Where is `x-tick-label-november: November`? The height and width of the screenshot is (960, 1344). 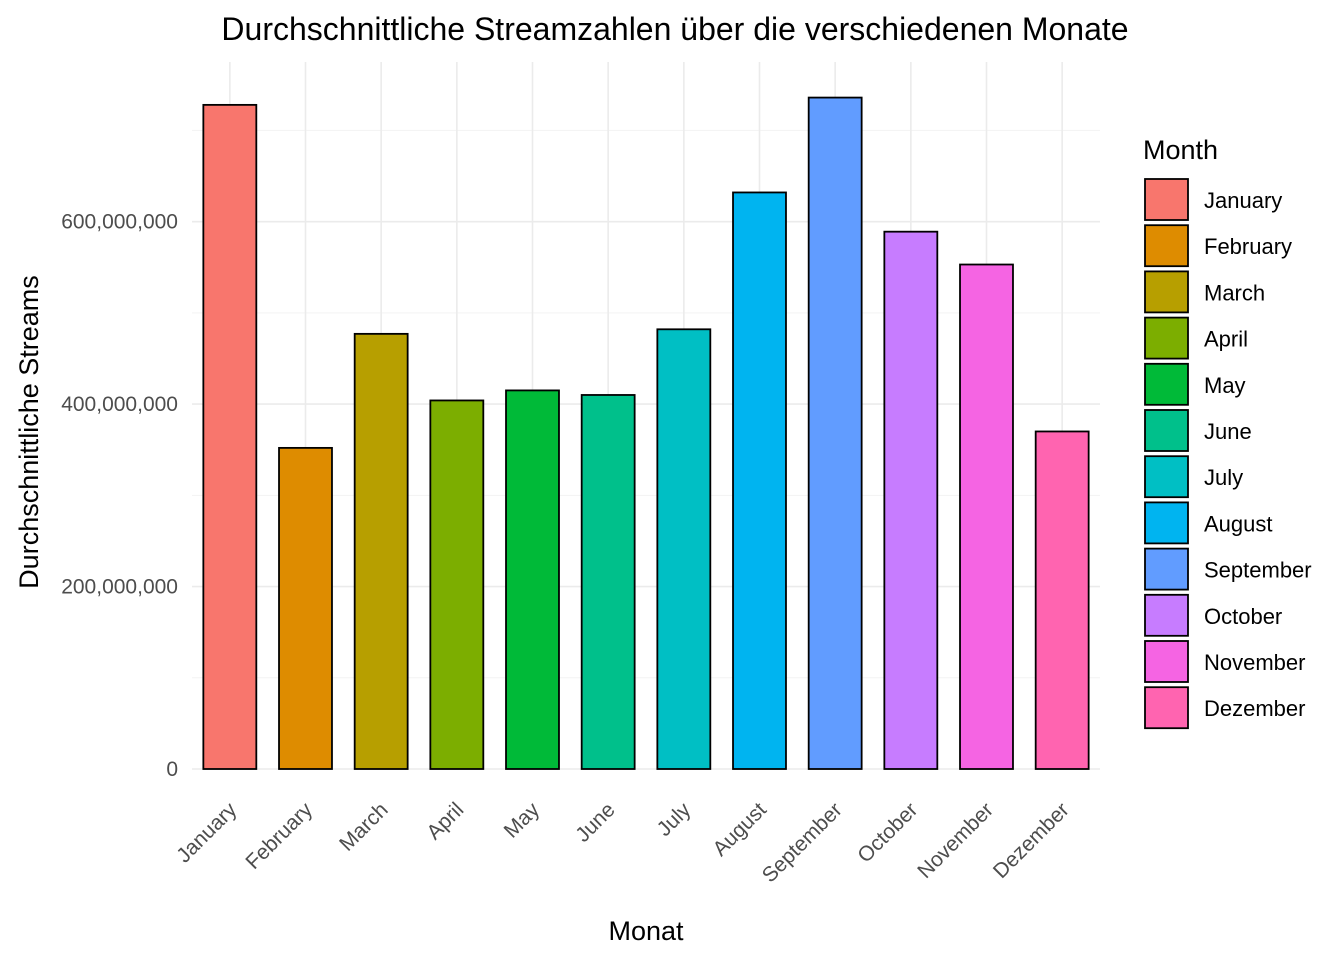 x-tick-label-november: November is located at coordinates (955, 840).